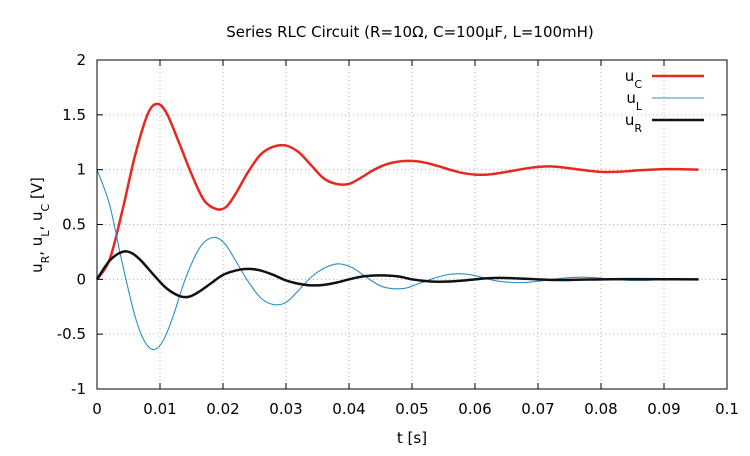 This screenshot has width=750, height=456. I want to click on x-tick-label: 0.05, so click(411, 409).